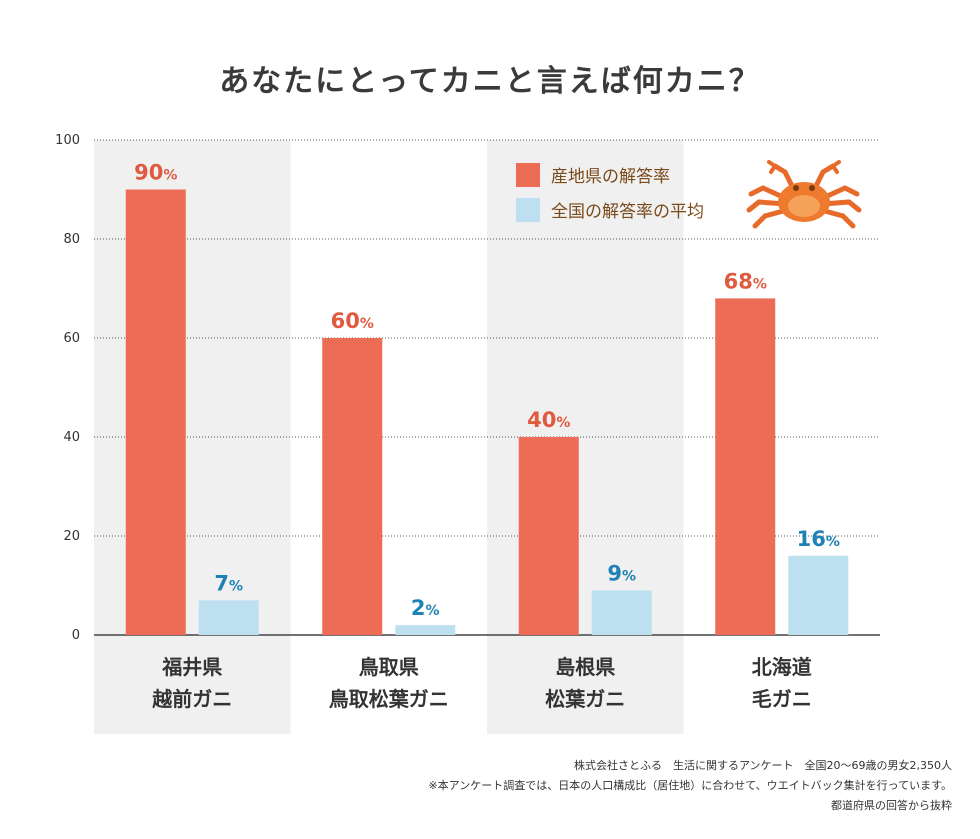  Describe the element at coordinates (610, 177) in the screenshot. I see `legend-label-0: 産地県の解答率` at that location.